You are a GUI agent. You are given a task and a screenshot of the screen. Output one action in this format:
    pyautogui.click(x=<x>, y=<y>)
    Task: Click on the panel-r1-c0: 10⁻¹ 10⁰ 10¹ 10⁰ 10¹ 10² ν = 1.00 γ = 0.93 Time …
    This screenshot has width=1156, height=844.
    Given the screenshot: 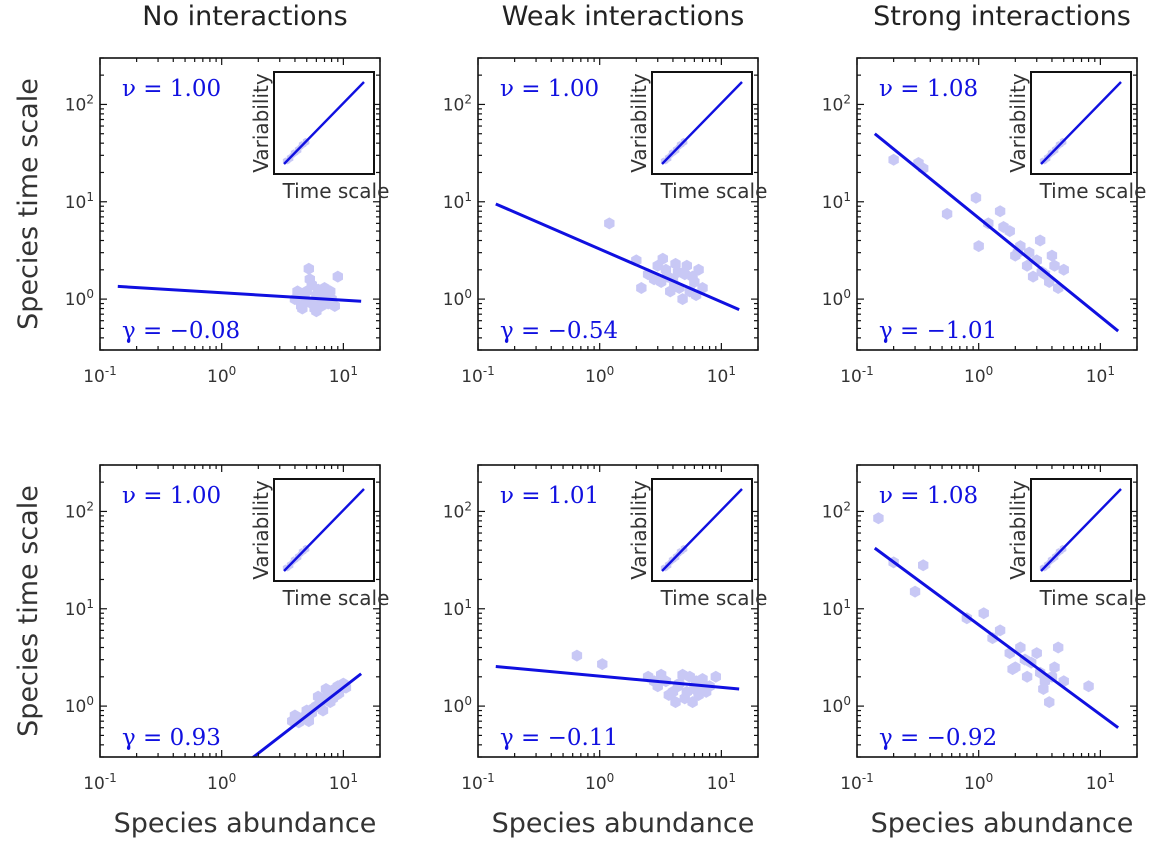 What is the action you would take?
    pyautogui.click(x=227, y=629)
    